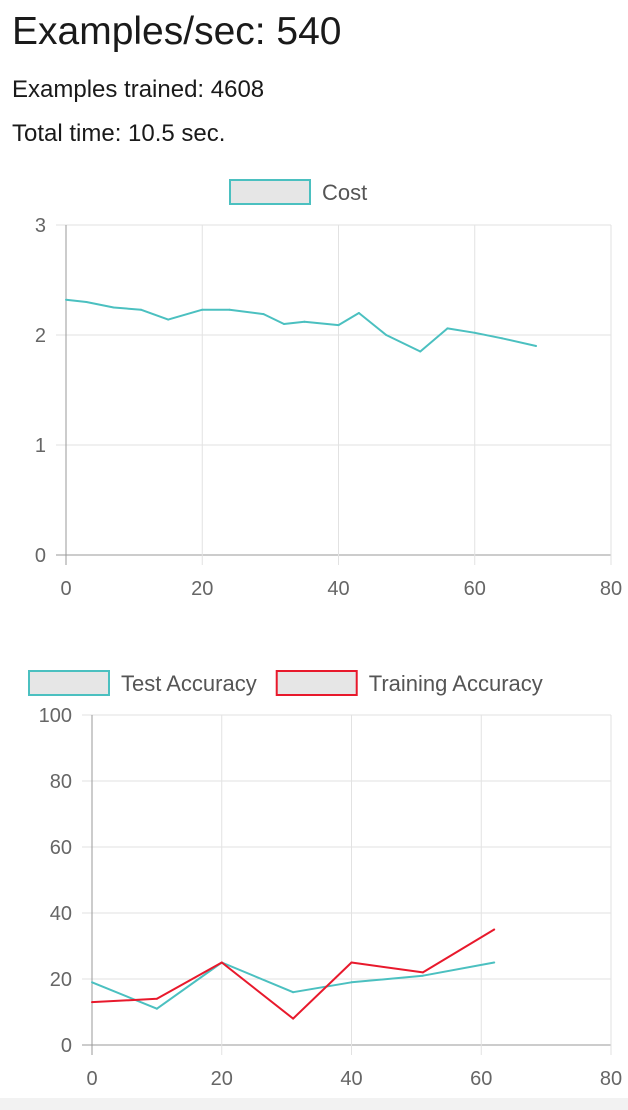  Describe the element at coordinates (40, 556) in the screenshot. I see `cost-y-tick-label: 0` at that location.